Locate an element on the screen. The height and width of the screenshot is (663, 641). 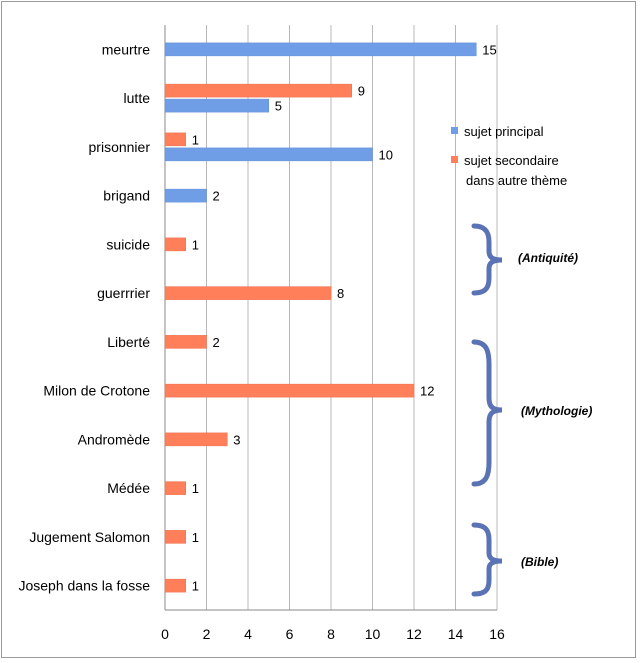
brace-bible is located at coordinates (487, 559).